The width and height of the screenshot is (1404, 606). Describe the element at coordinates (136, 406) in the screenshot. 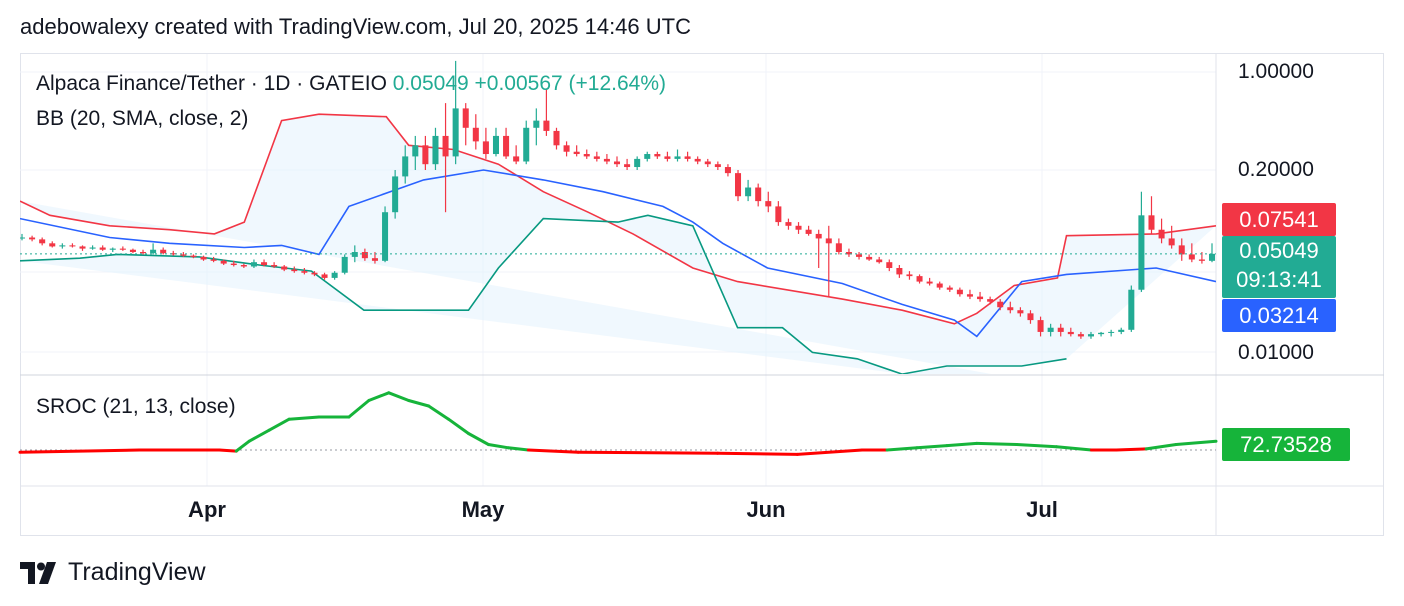

I see `sroc-legend: SROC (21, 13, close)` at that location.